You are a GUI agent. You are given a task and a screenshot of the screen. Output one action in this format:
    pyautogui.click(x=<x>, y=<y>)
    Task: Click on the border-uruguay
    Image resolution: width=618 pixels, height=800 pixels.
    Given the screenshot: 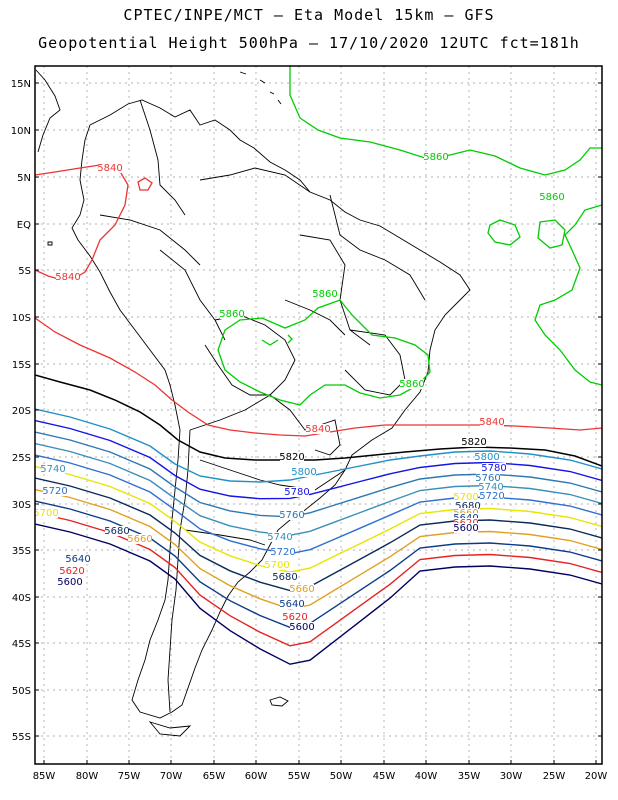 What is the action you would take?
    pyautogui.click(x=330, y=480)
    